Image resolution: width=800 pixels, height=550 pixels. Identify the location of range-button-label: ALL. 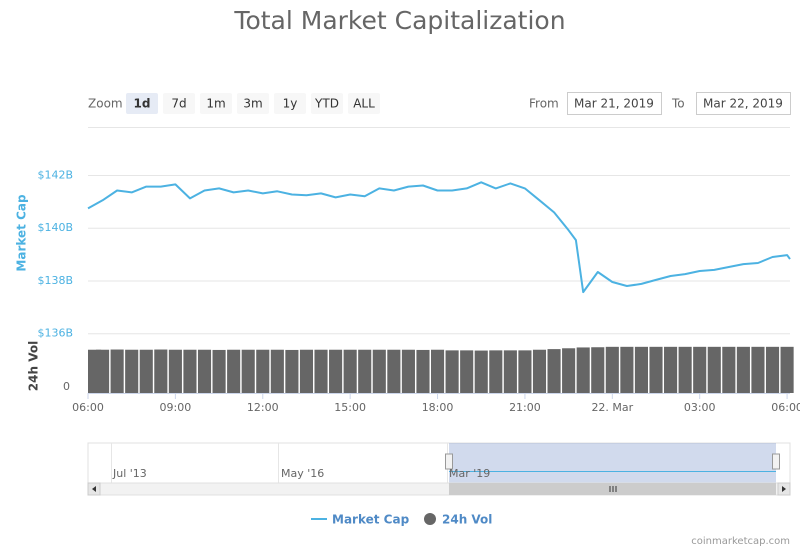
(364, 104).